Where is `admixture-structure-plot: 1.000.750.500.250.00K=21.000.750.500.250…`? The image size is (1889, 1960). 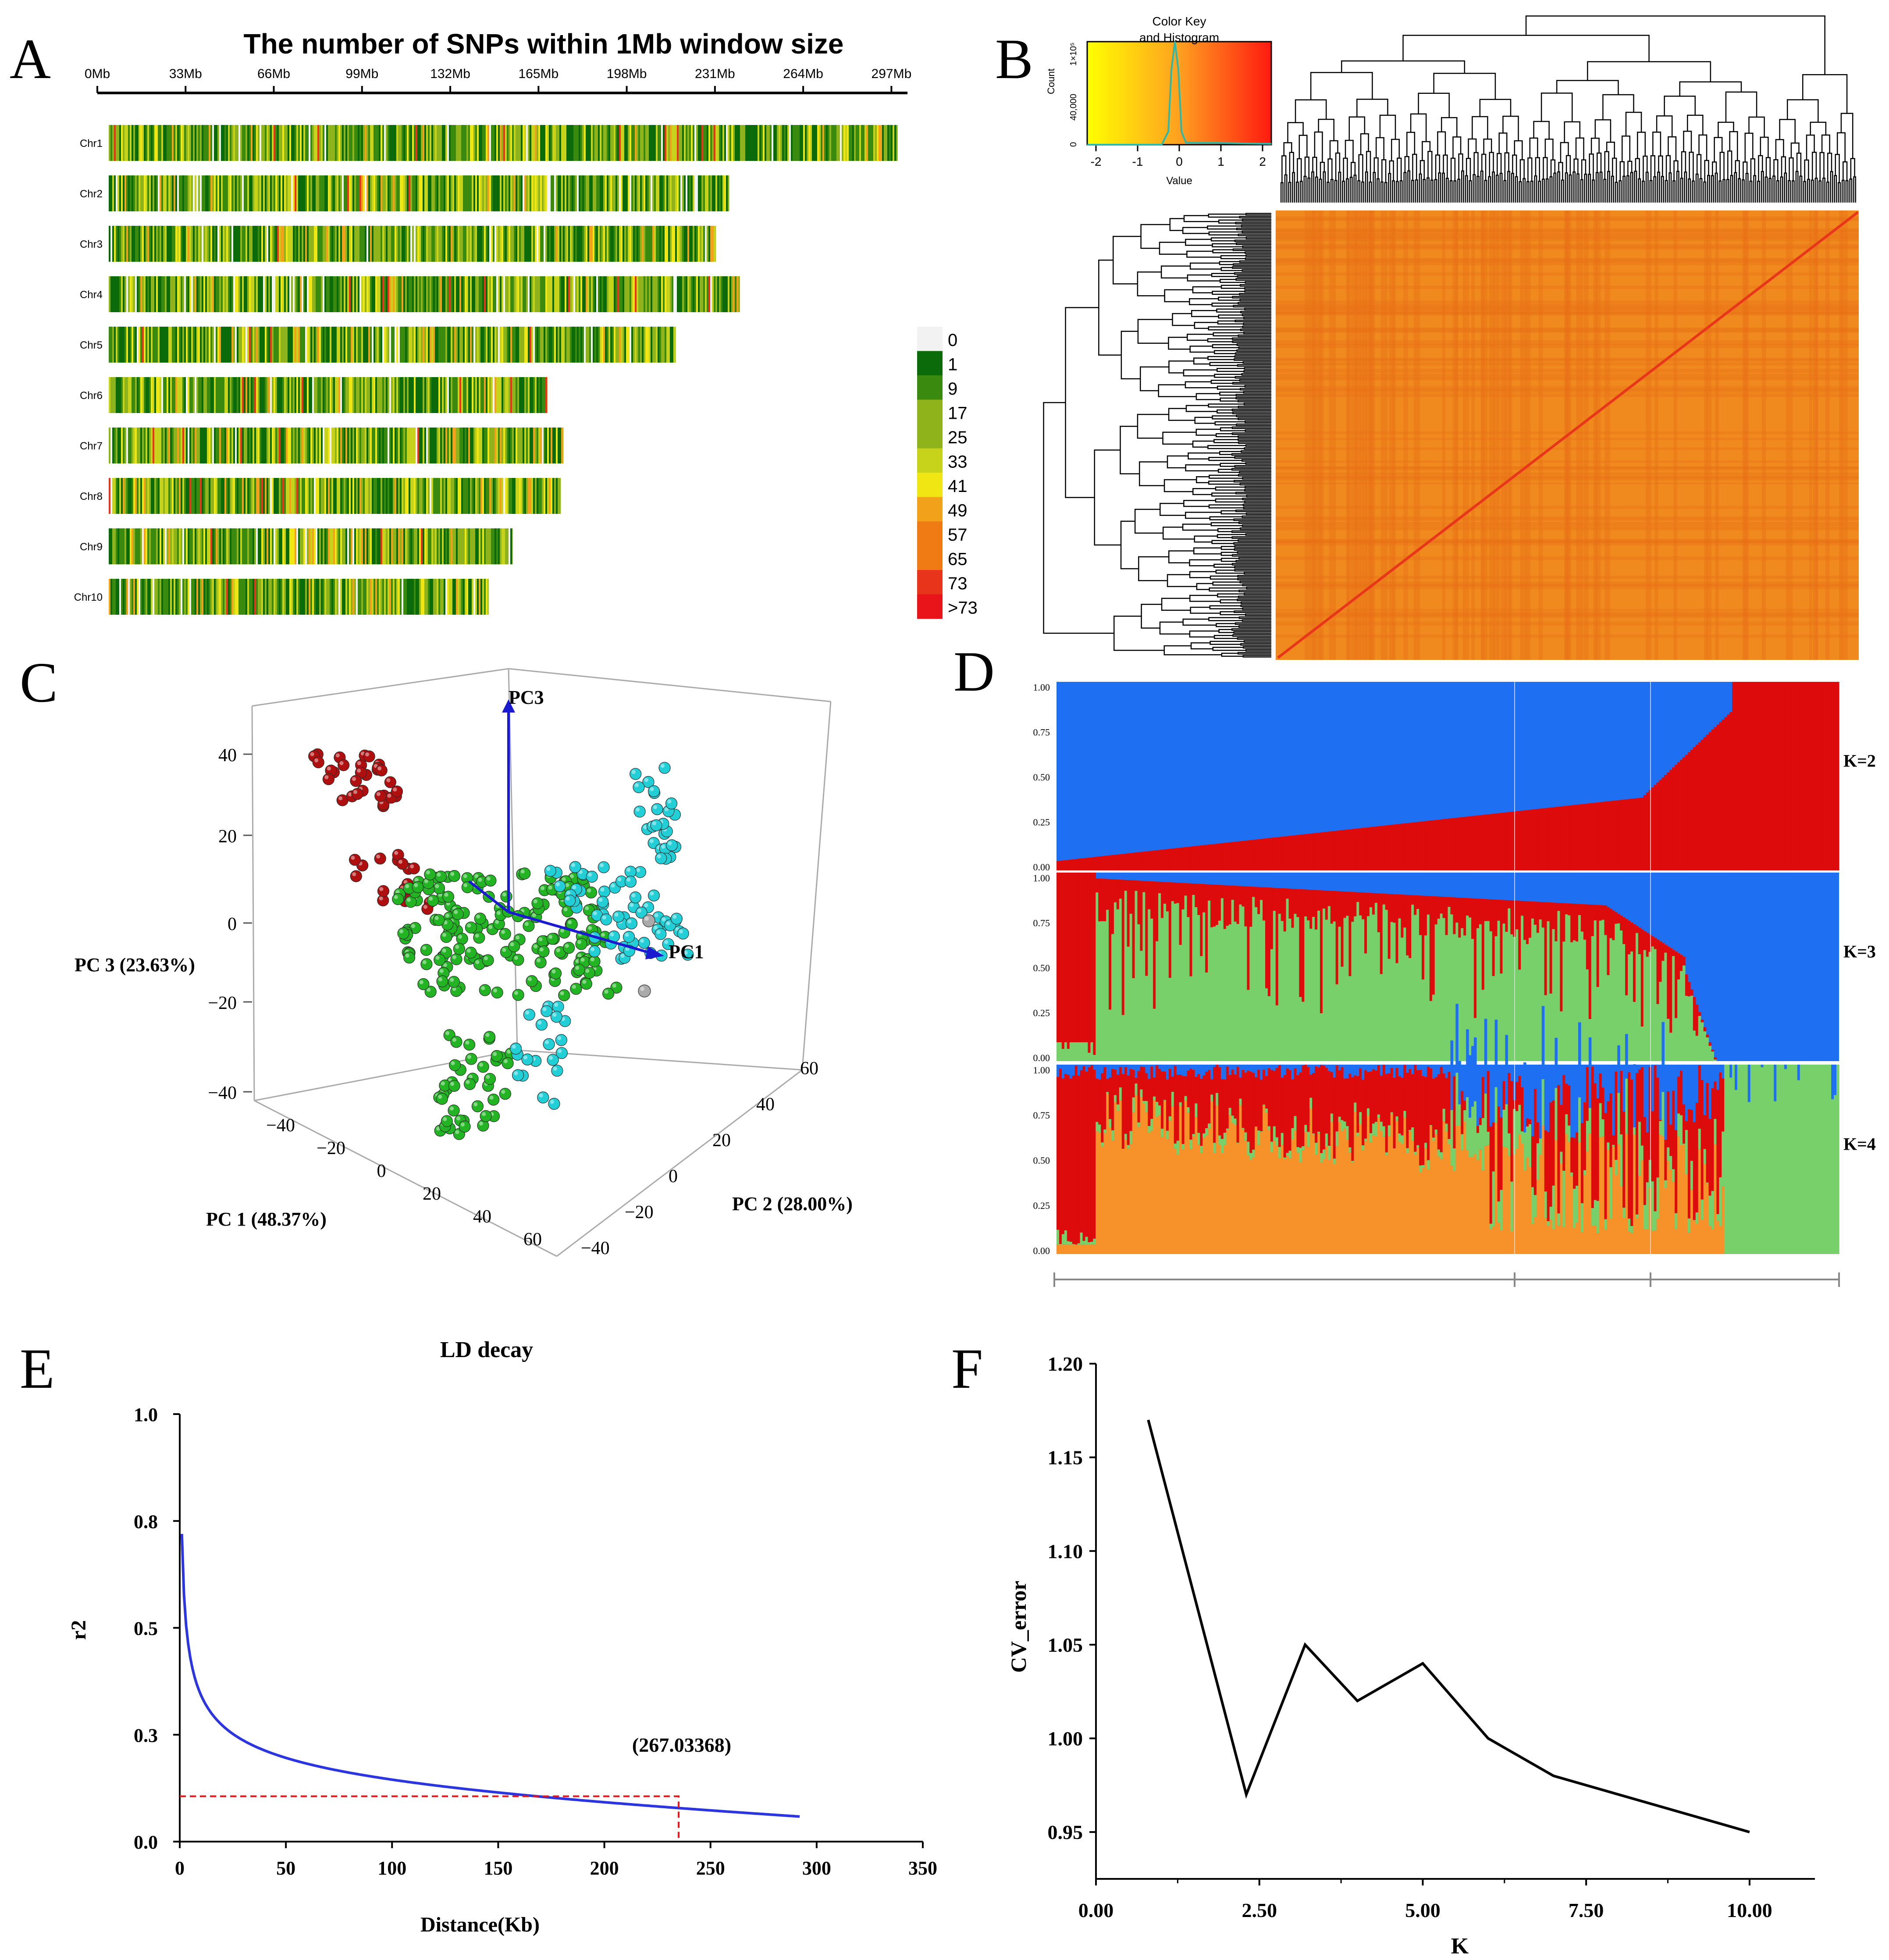 admixture-structure-plot: 1.000.750.500.250.00K=21.000.750.500.250… is located at coordinates (1454, 985).